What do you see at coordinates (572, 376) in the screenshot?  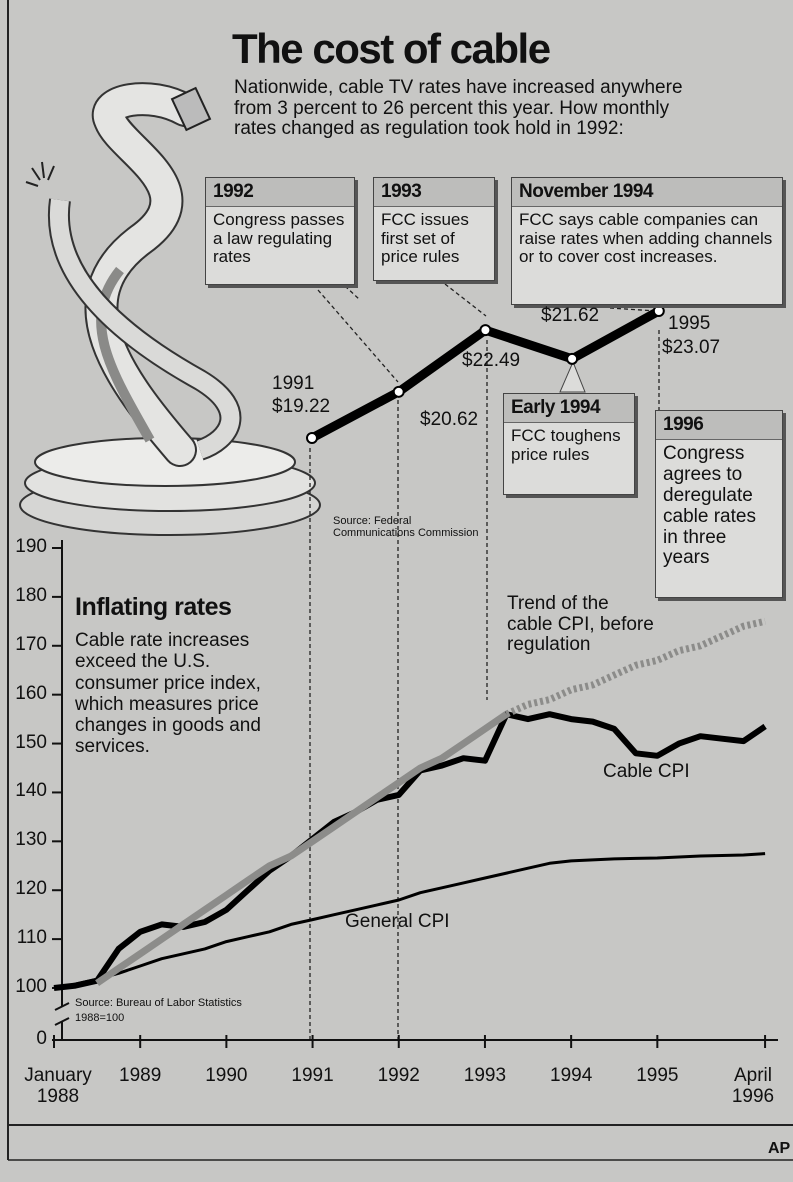 I see `callout-pointer` at bounding box center [572, 376].